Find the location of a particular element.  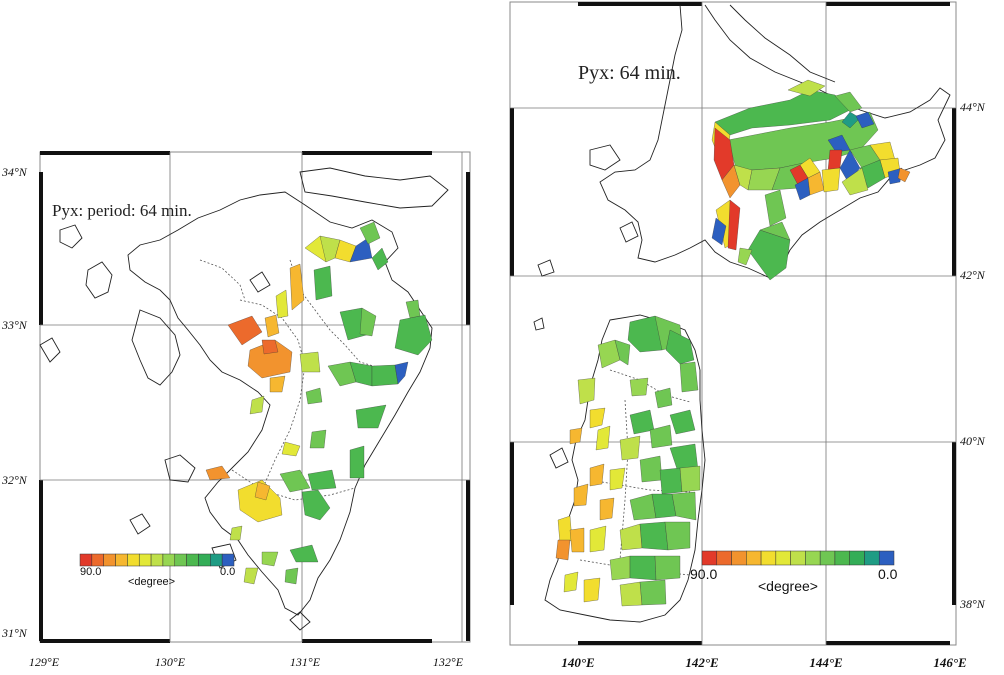

lat-label: 42°N is located at coordinates (972, 275).